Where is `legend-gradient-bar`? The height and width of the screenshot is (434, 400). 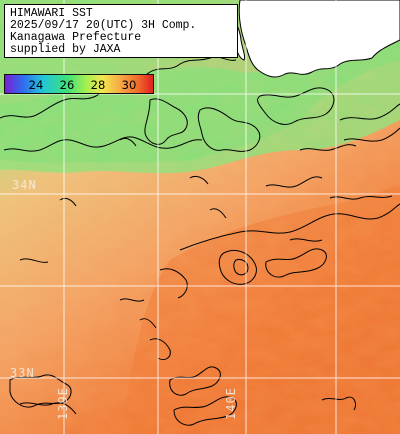
legend-gradient-bar is located at coordinates (79, 84).